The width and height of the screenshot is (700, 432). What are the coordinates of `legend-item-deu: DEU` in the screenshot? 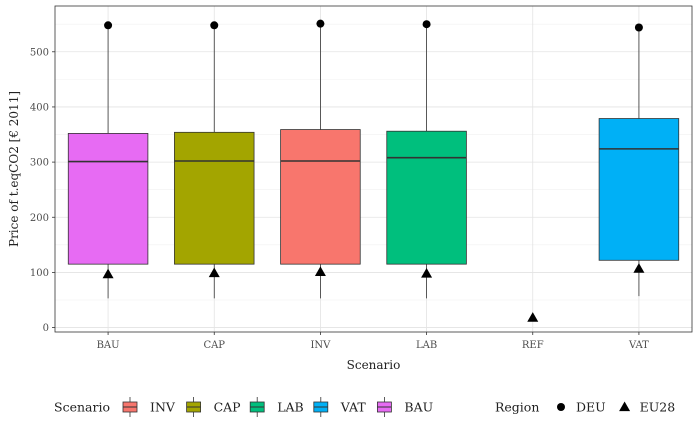 It's located at (581, 407).